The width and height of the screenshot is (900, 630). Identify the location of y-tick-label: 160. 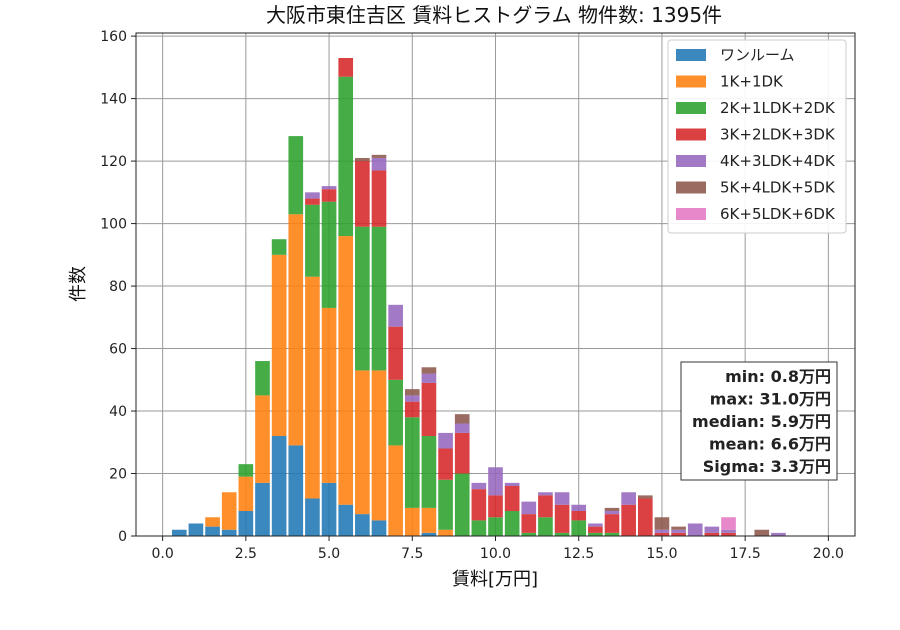
(113, 37).